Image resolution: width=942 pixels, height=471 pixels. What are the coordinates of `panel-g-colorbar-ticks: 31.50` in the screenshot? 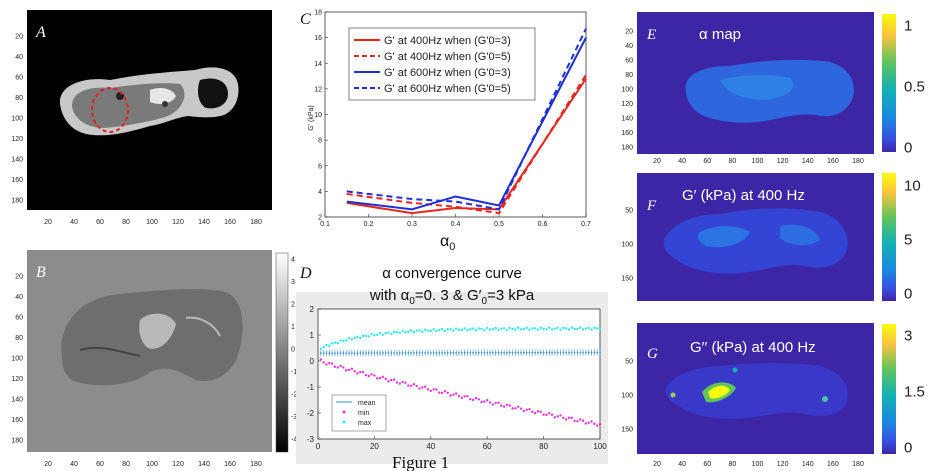 It's located at (914, 392).